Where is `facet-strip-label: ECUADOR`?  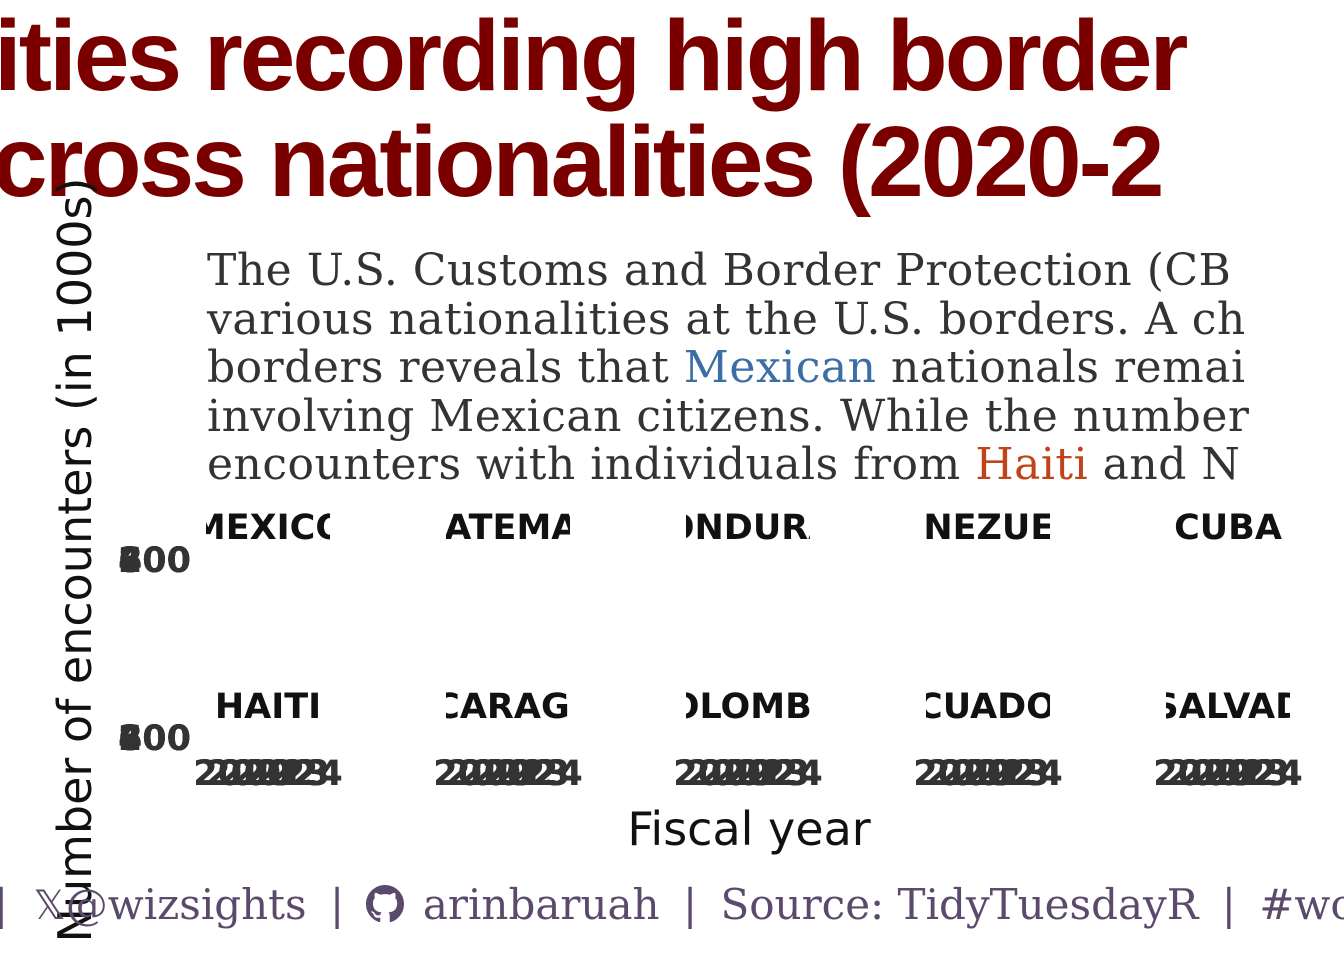 facet-strip-label: ECUADOR is located at coordinates (988, 707).